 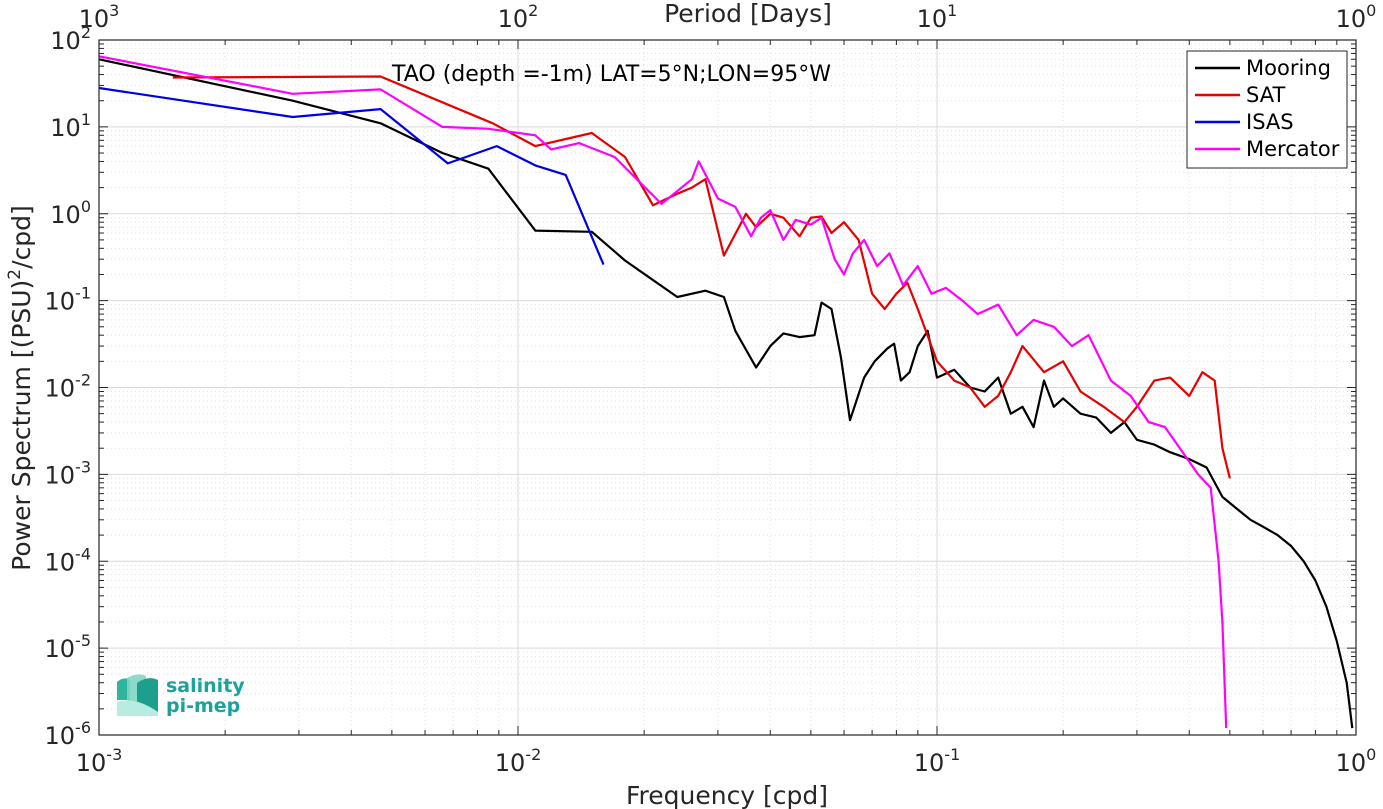 What do you see at coordinates (68, 473) in the screenshot?
I see `y-tick-label: 10⁻³` at bounding box center [68, 473].